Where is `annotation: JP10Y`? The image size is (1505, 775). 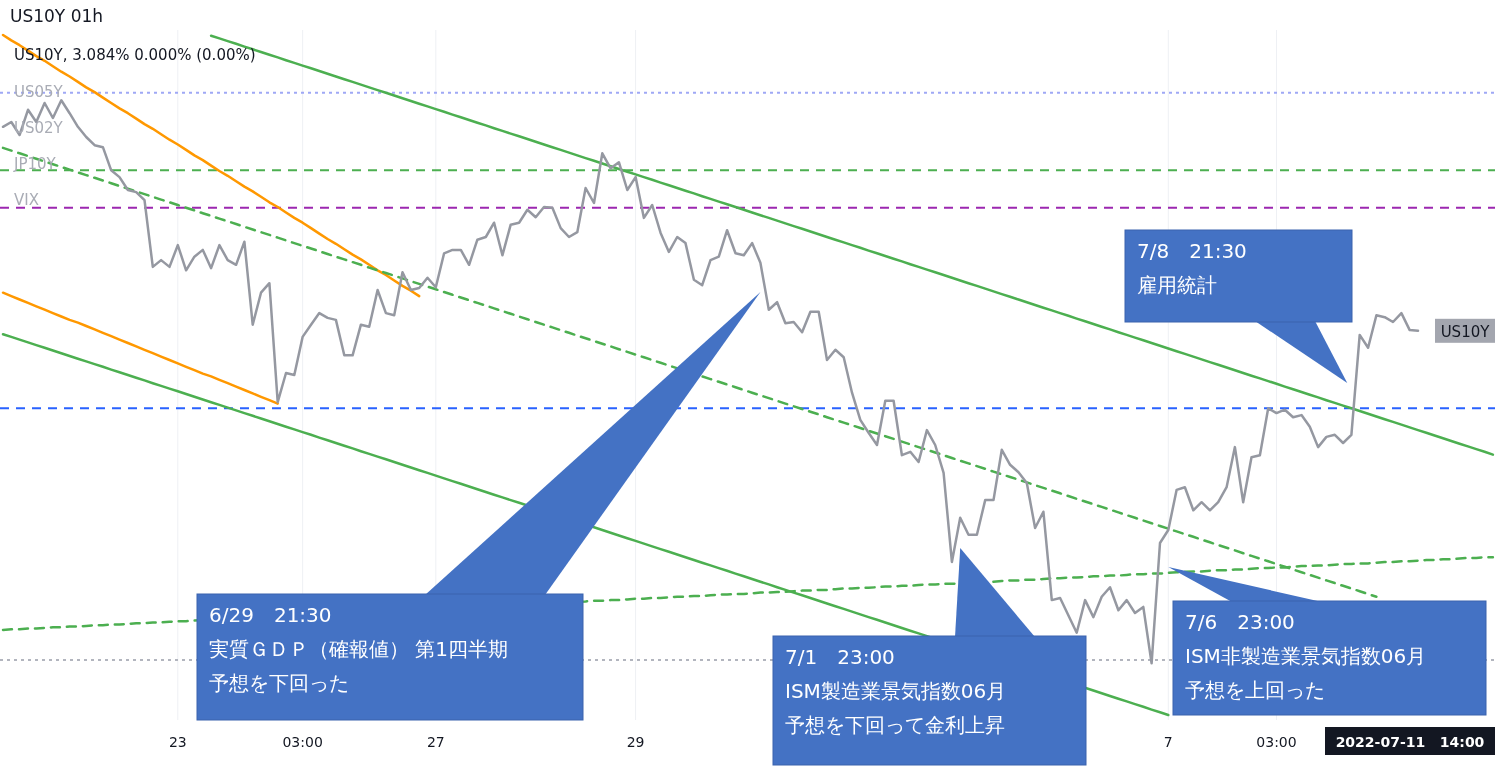
annotation: JP10Y is located at coordinates (35, 164).